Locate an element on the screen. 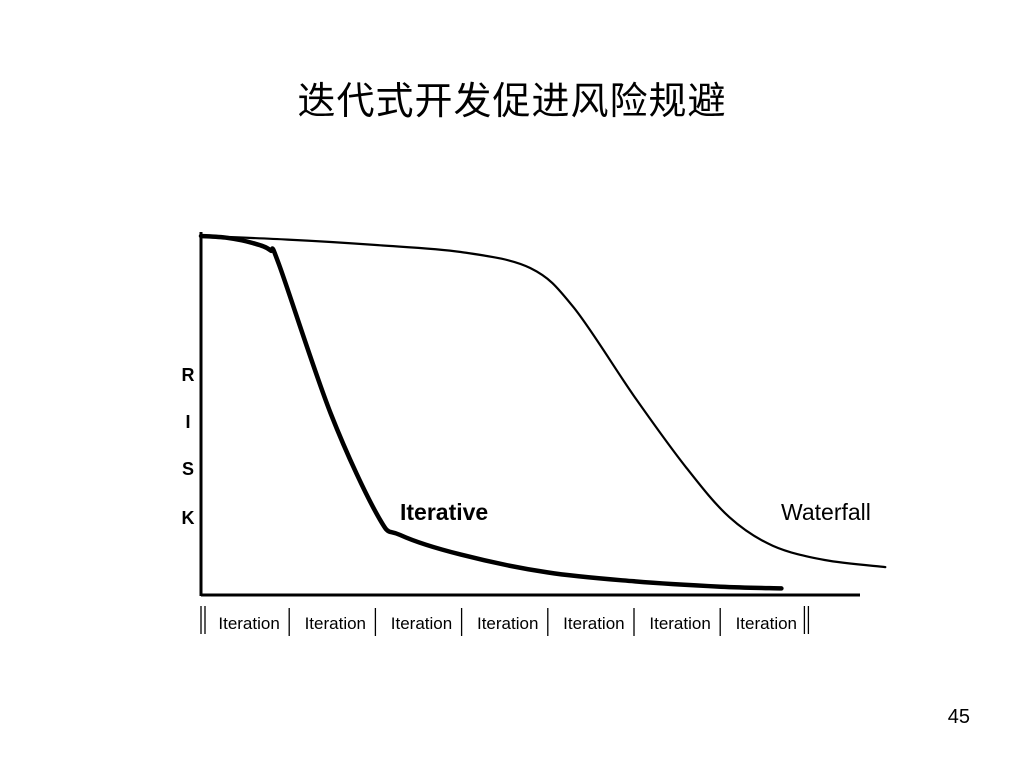 The image size is (1024, 773). slide-title: 迭代式开发促进风险规避 is located at coordinates (512, 101).